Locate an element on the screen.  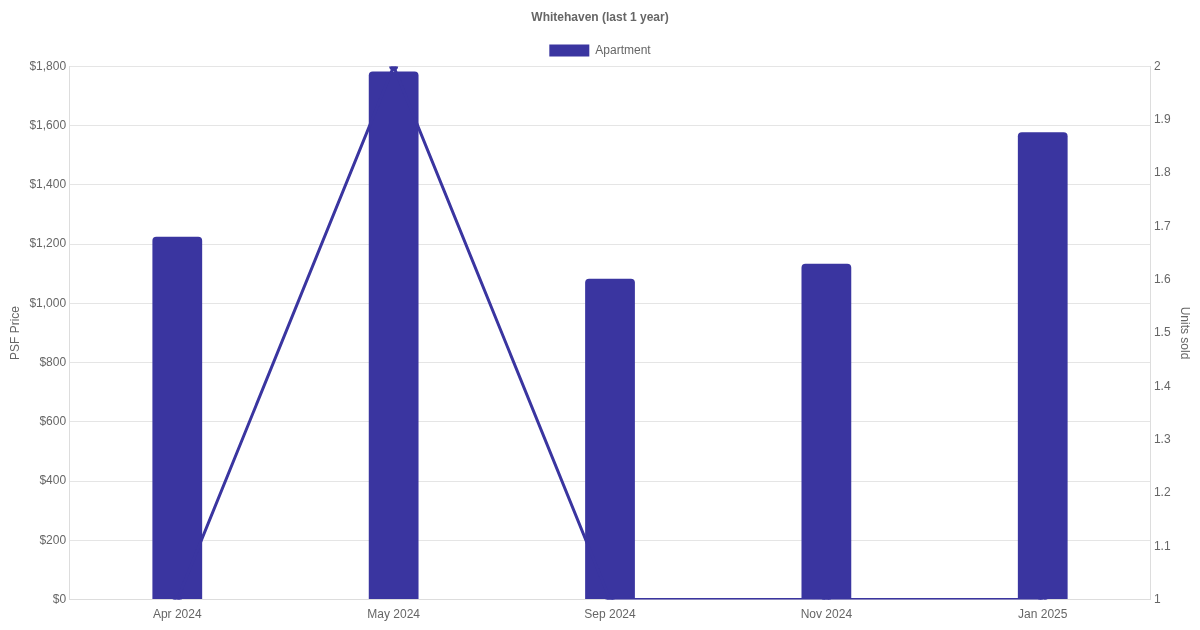
chart-title: Whitehaven (last 1 year) is located at coordinates (600, 16).